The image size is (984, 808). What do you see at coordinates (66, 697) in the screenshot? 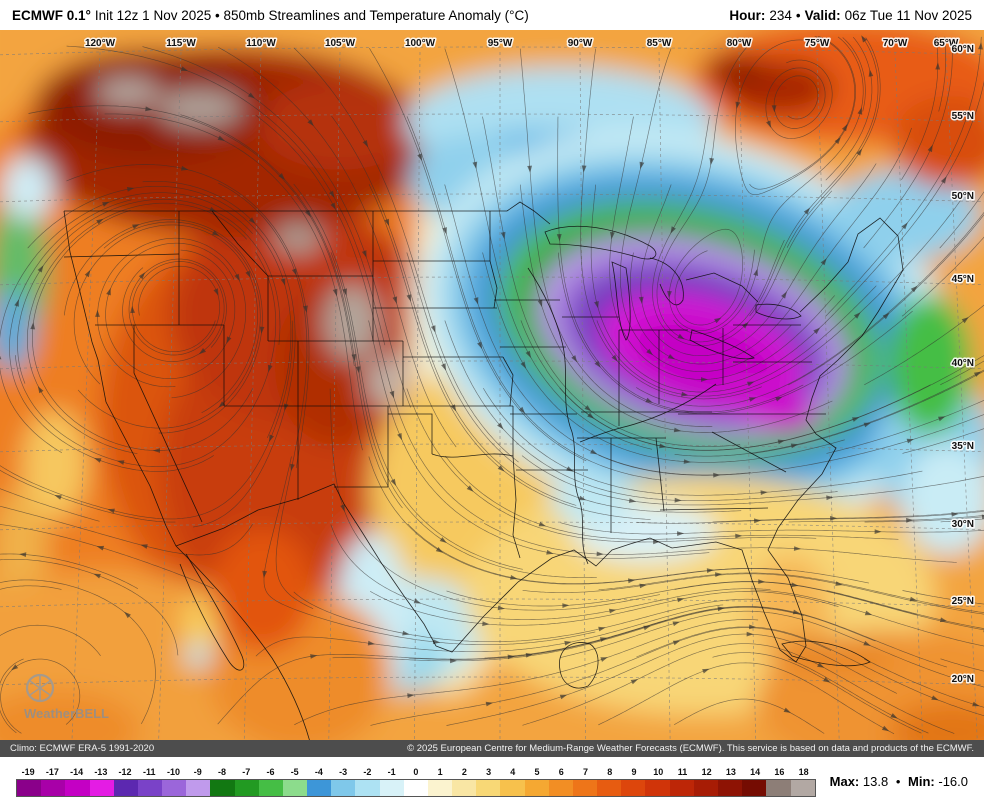
I see `weatherbell-logo: WeatherBELL` at bounding box center [66, 697].